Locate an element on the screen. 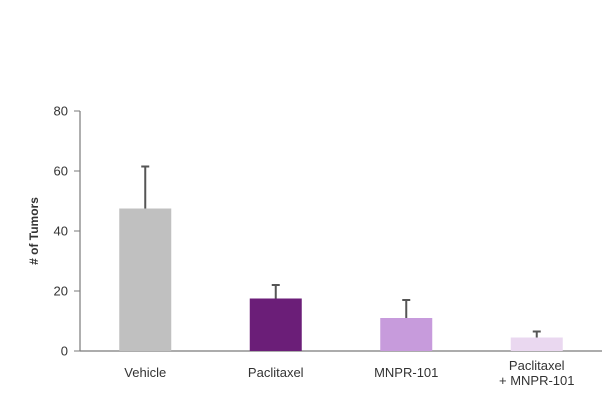 The width and height of the screenshot is (608, 414). x-tick-label: MNPR-101 is located at coordinates (406, 372).